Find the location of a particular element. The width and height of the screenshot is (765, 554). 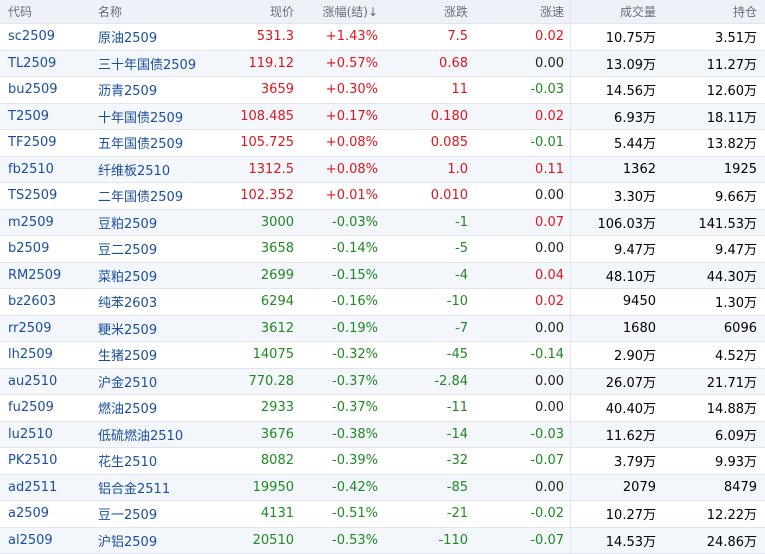

open-interest-cell: 18.11万 is located at coordinates (713, 117).